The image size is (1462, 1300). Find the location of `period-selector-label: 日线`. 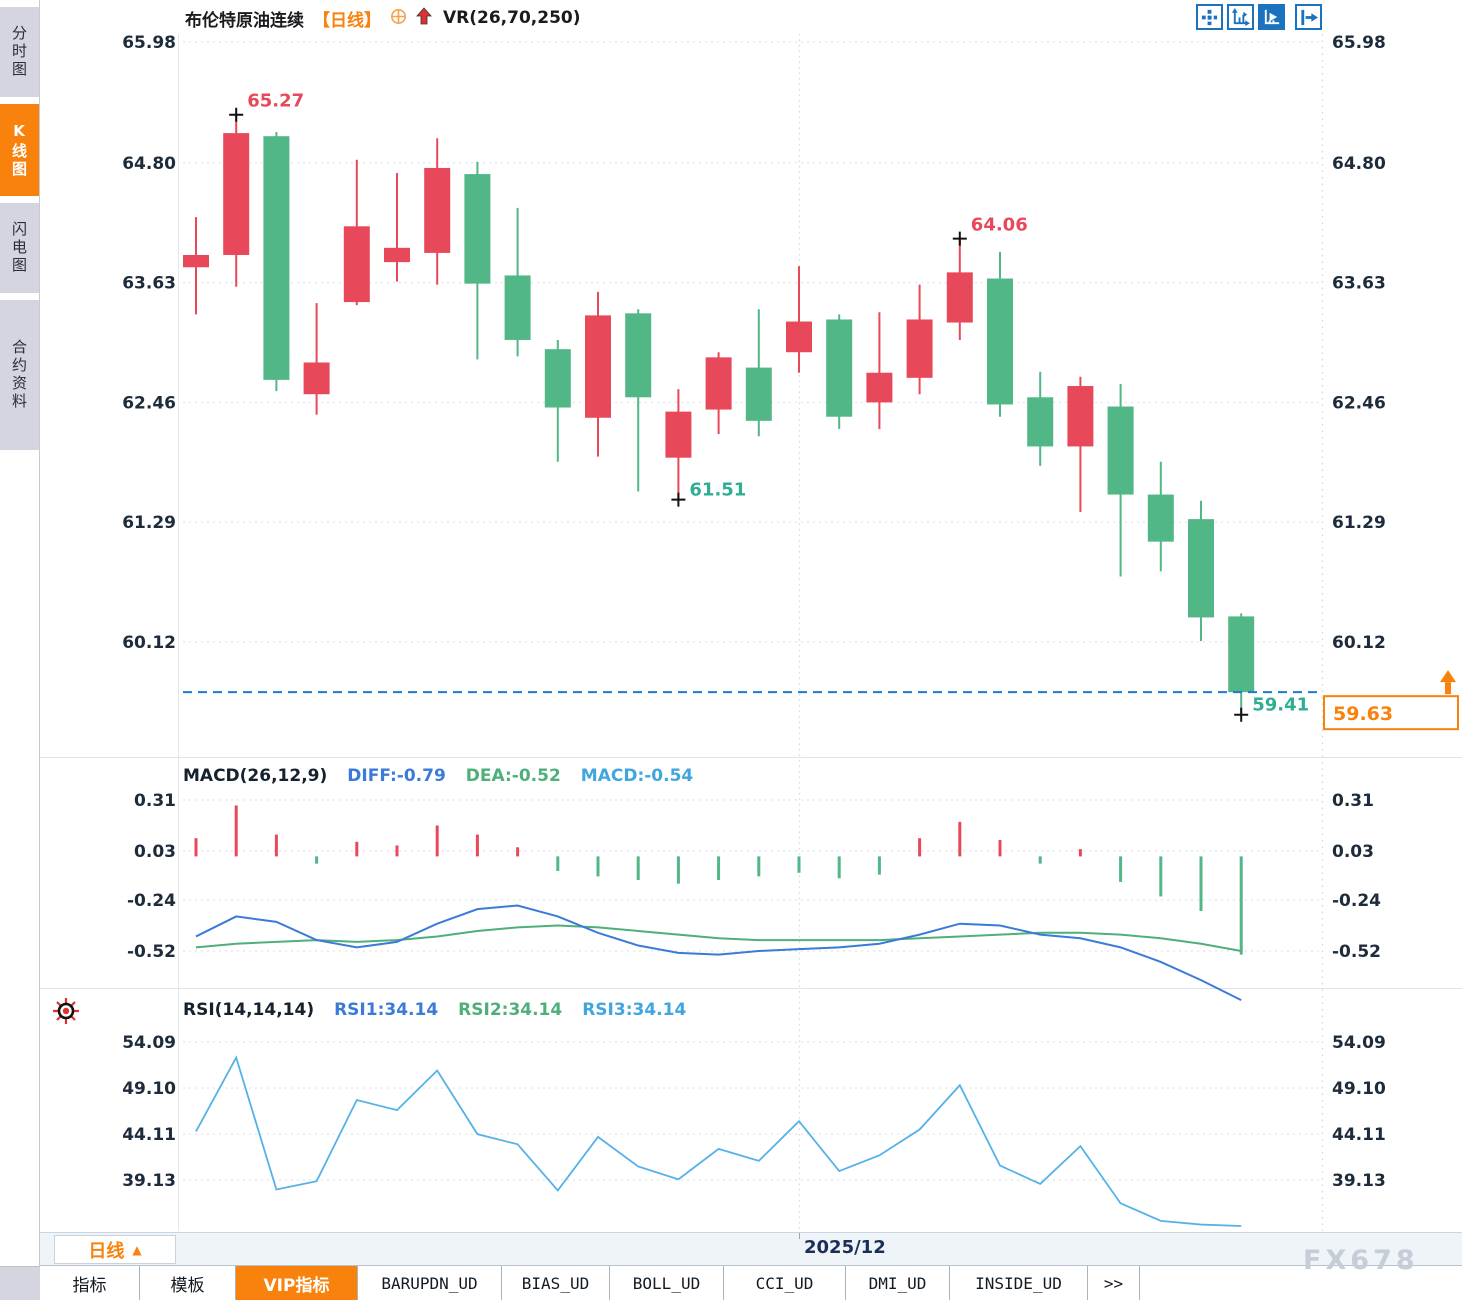

period-selector-label: 日线 is located at coordinates (106, 1251).